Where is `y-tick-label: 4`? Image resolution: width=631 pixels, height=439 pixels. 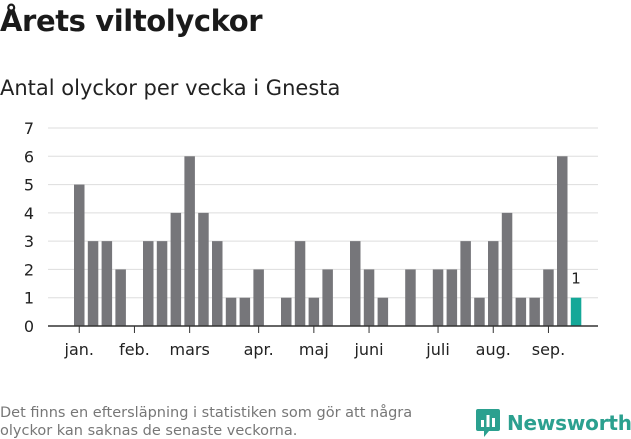 y-tick-label: 4 is located at coordinates (29, 213).